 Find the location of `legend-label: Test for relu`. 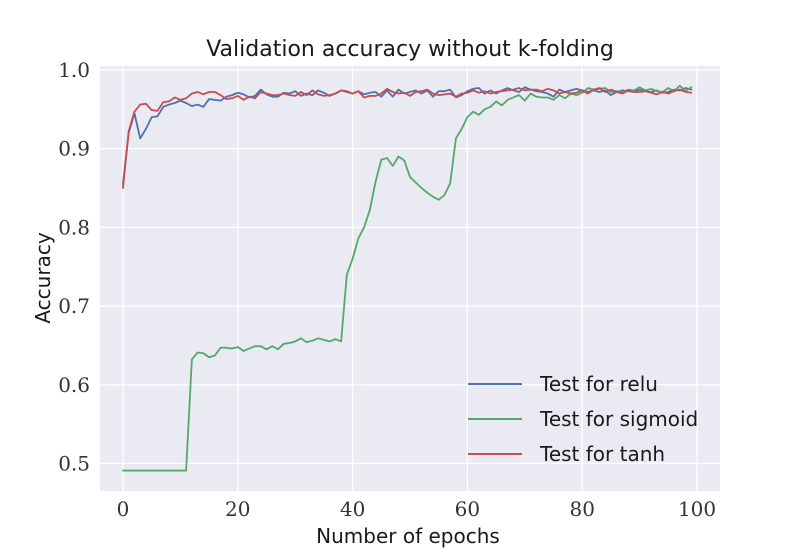

legend-label: Test for relu is located at coordinates (598, 384).